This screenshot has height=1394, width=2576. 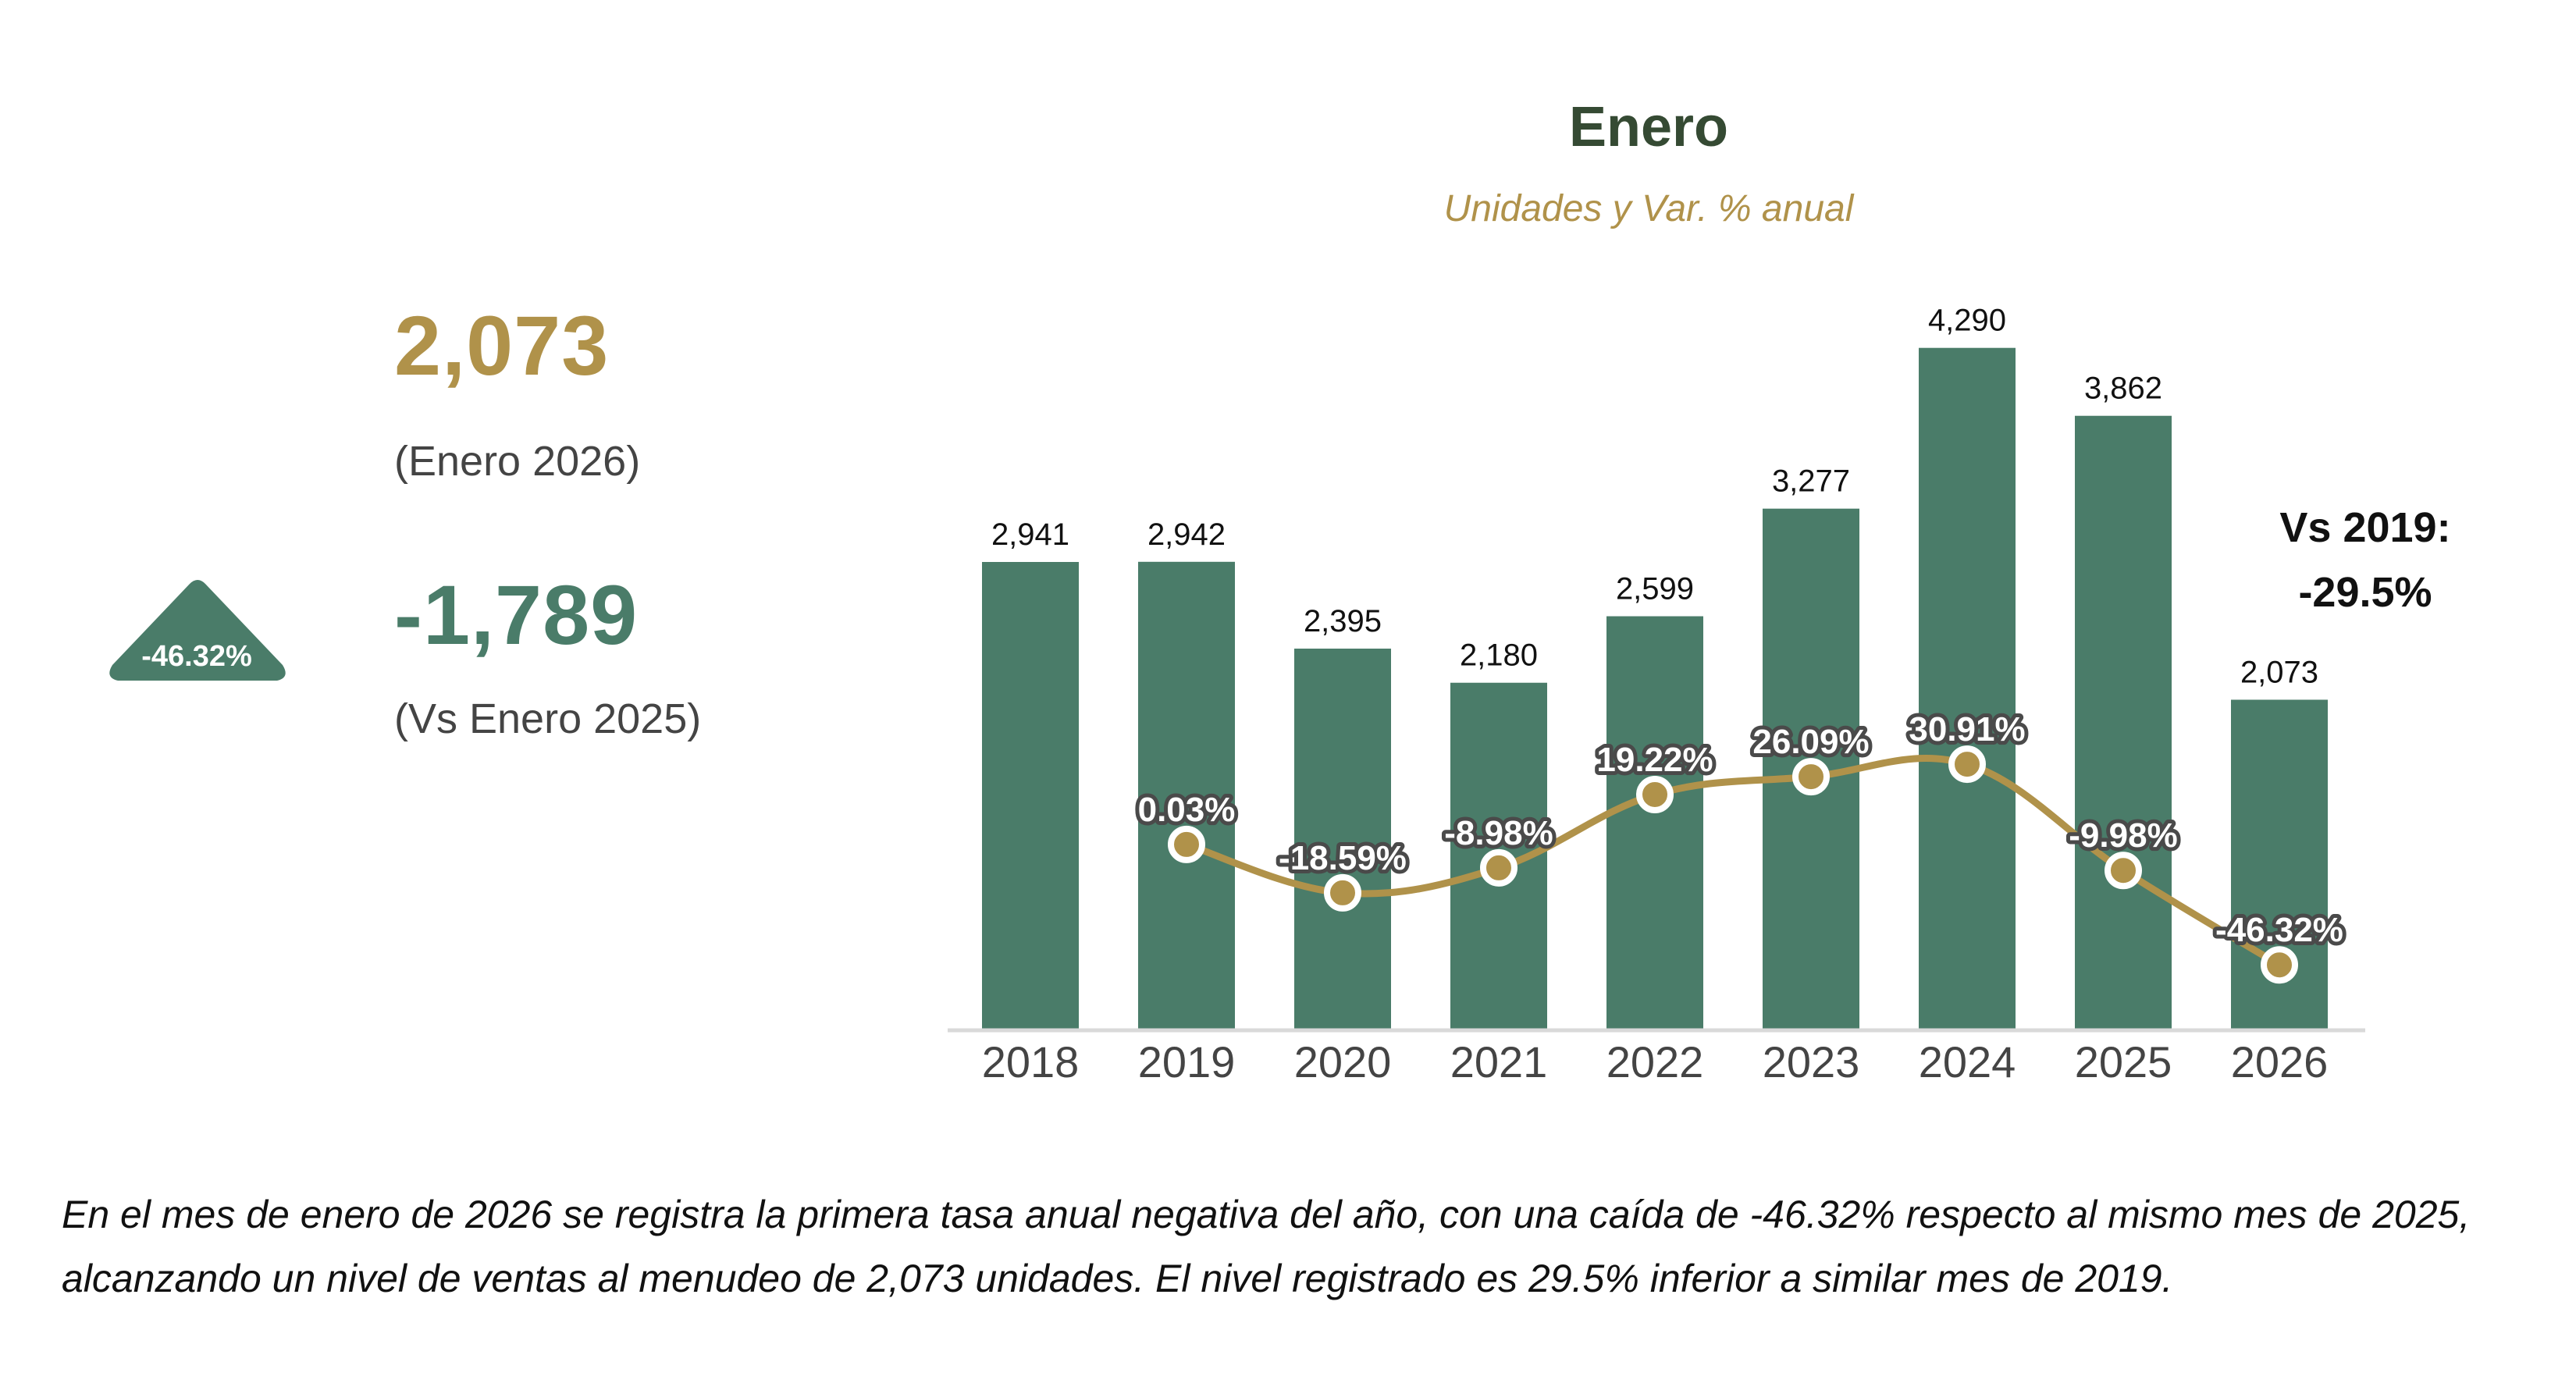 What do you see at coordinates (2123, 722) in the screenshot?
I see `bar-2025` at bounding box center [2123, 722].